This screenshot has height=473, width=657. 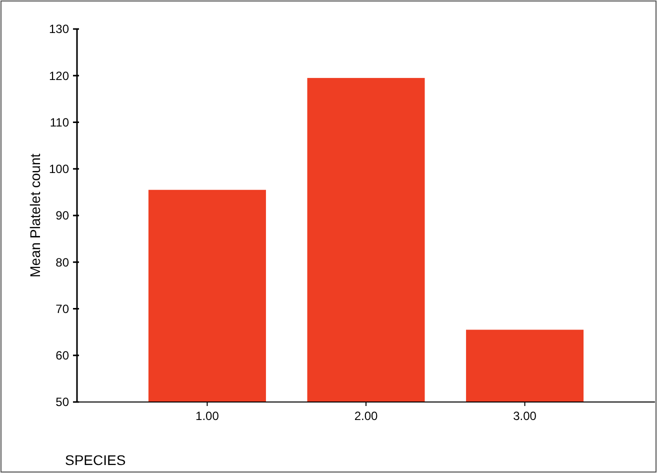 What do you see at coordinates (366, 416) in the screenshot?
I see `x-tick-label: 2.00` at bounding box center [366, 416].